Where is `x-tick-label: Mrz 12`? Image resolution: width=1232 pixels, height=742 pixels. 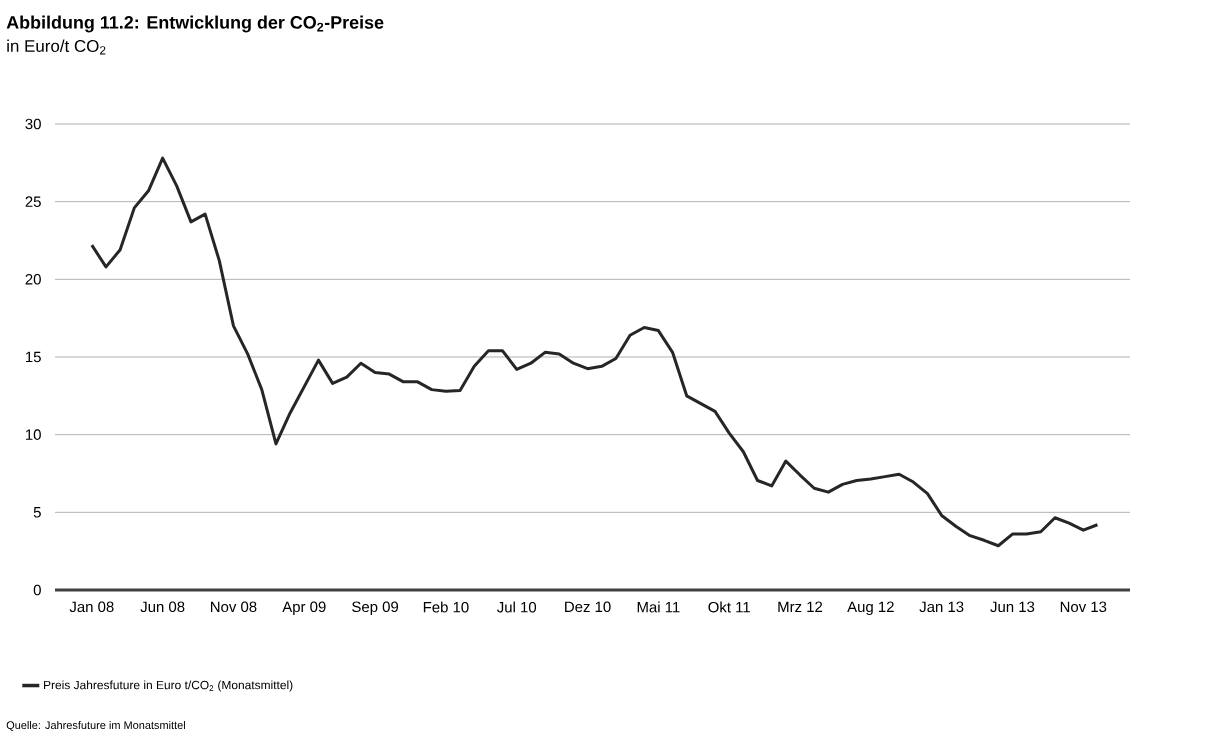
x-tick-label: Mrz 12 is located at coordinates (800, 606).